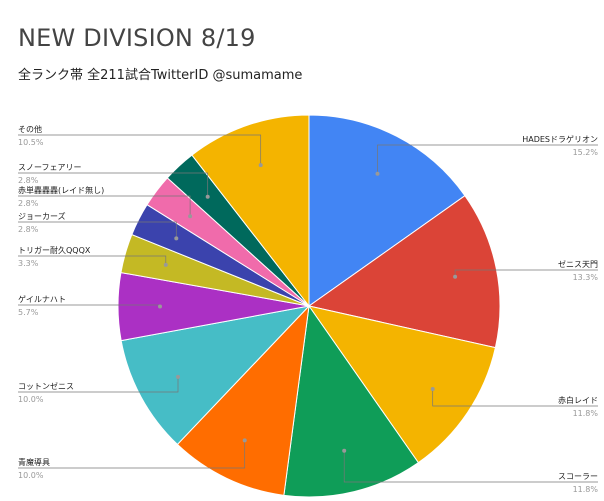 This screenshot has width=604, height=501. I want to click on slice-label: コットンゼニス, so click(46, 386).